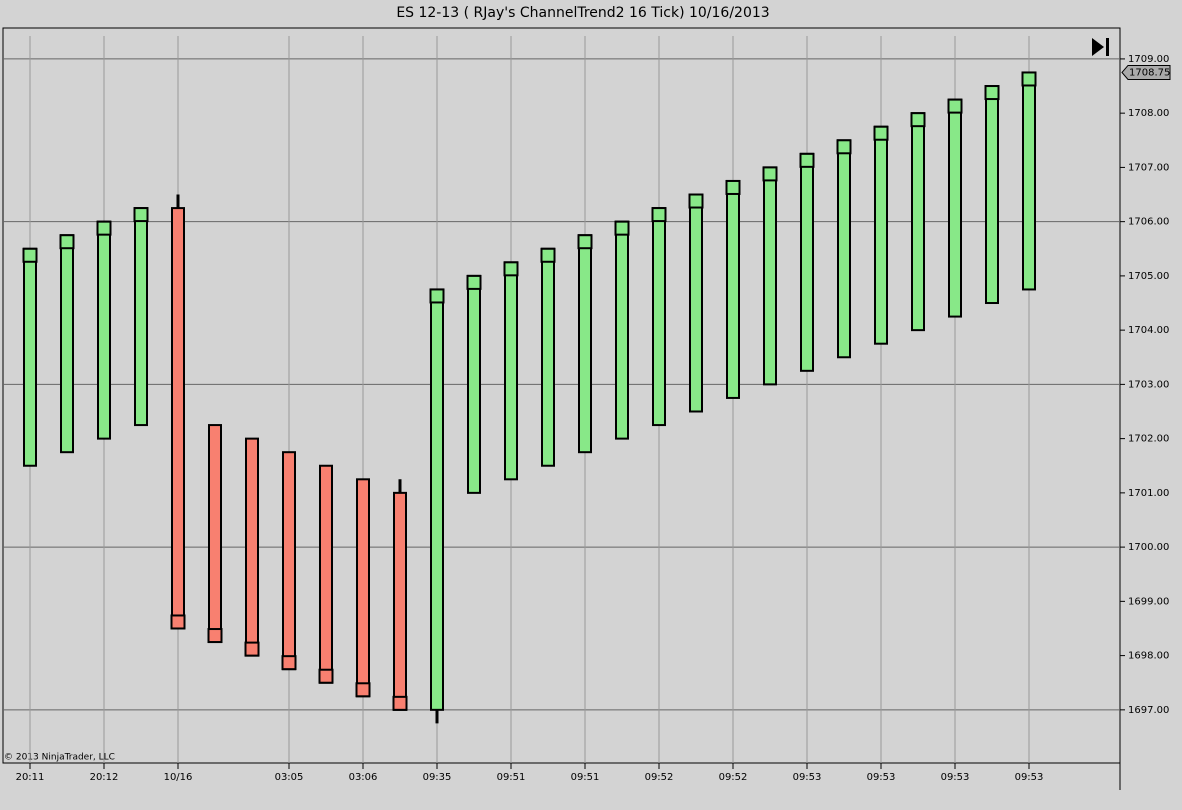 The width and height of the screenshot is (1182, 810). What do you see at coordinates (59, 758) in the screenshot?
I see `watermark: © 2013 NinjaTrader, LLC` at bounding box center [59, 758].